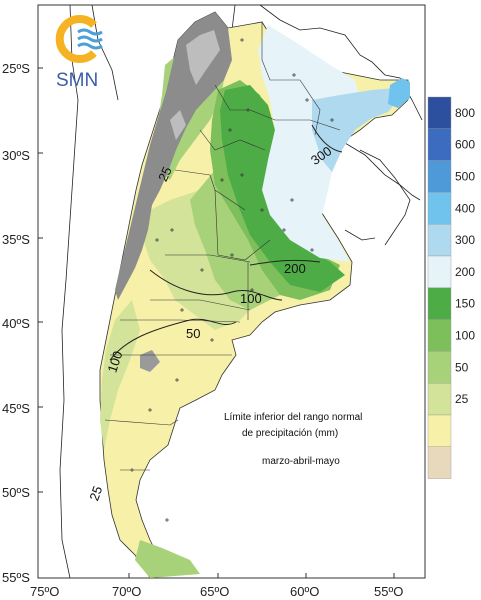 This screenshot has height=600, width=481. I want to click on legend-label: 800, so click(465, 113).